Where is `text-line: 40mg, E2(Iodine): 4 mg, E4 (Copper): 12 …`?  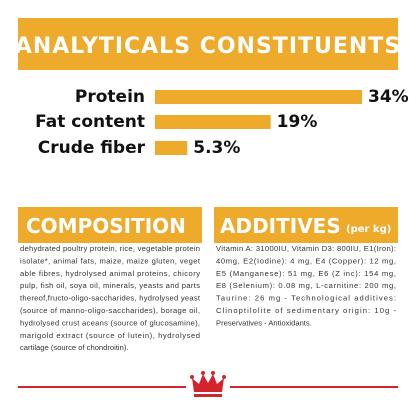
text-line: 40mg, E2(Iodine): 4 mg, E4 (Copper): 12 … is located at coordinates (306, 260).